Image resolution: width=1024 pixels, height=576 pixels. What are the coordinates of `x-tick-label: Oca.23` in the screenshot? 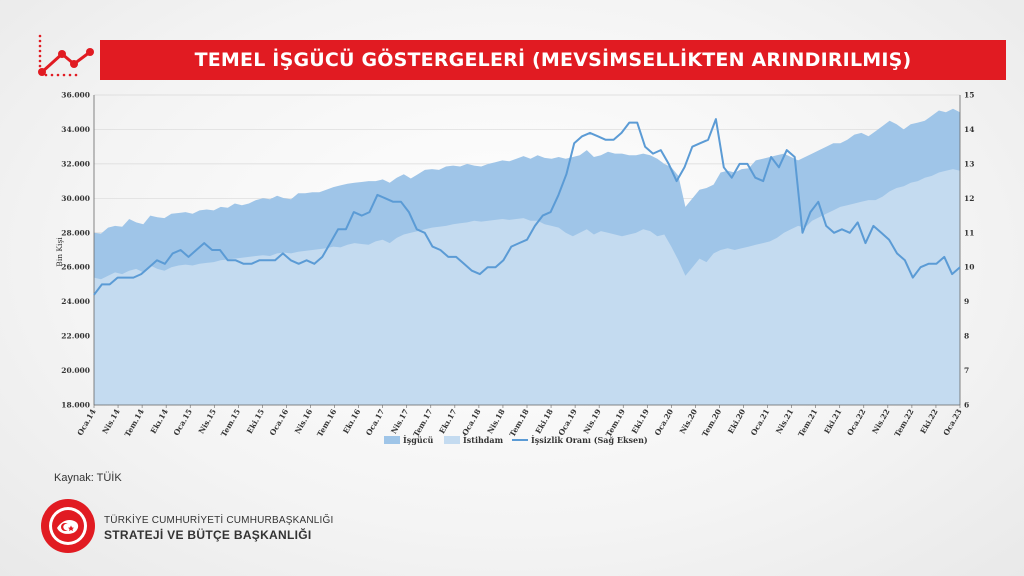 It's located at (952, 423).